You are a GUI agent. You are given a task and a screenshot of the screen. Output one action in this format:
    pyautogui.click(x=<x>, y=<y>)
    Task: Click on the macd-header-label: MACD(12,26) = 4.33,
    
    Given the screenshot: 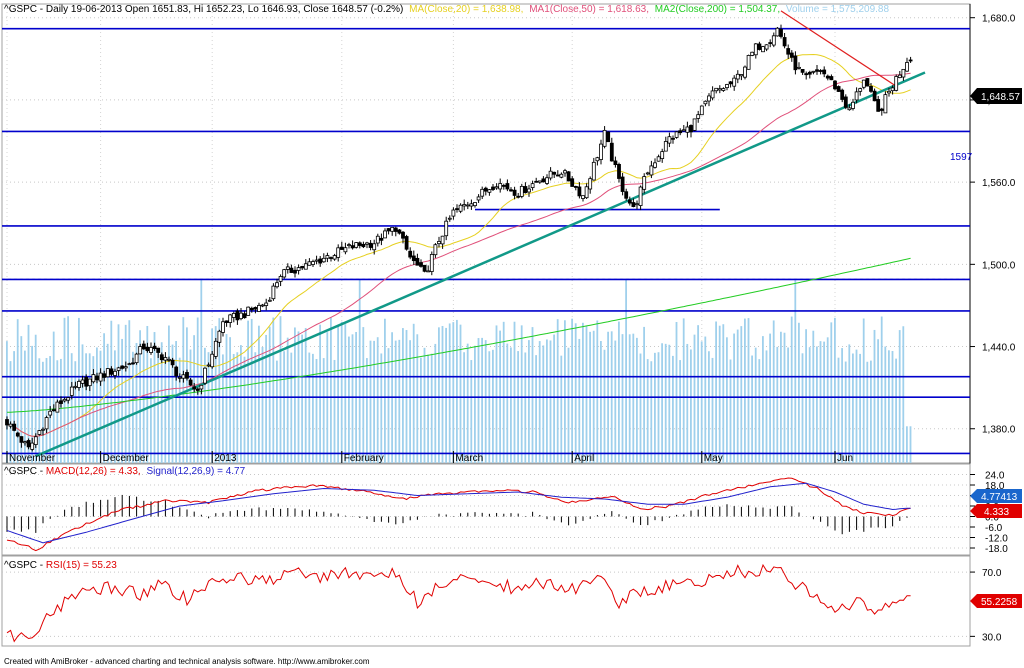 What is the action you would take?
    pyautogui.click(x=93, y=471)
    